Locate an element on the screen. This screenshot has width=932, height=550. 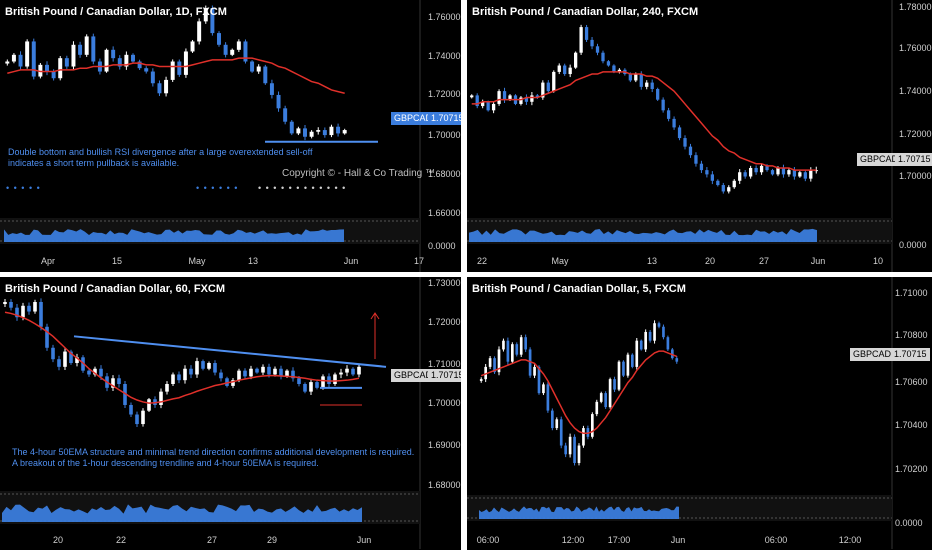
y-tick: 1.72000 is located at coordinates (444, 322).